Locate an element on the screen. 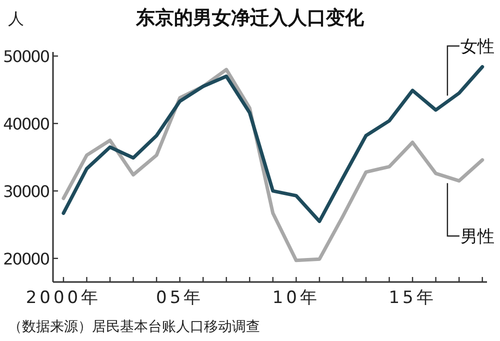 This screenshot has height=341, width=500. chart-title: 东京的男女净迁入人口变化 is located at coordinates (250, 18).